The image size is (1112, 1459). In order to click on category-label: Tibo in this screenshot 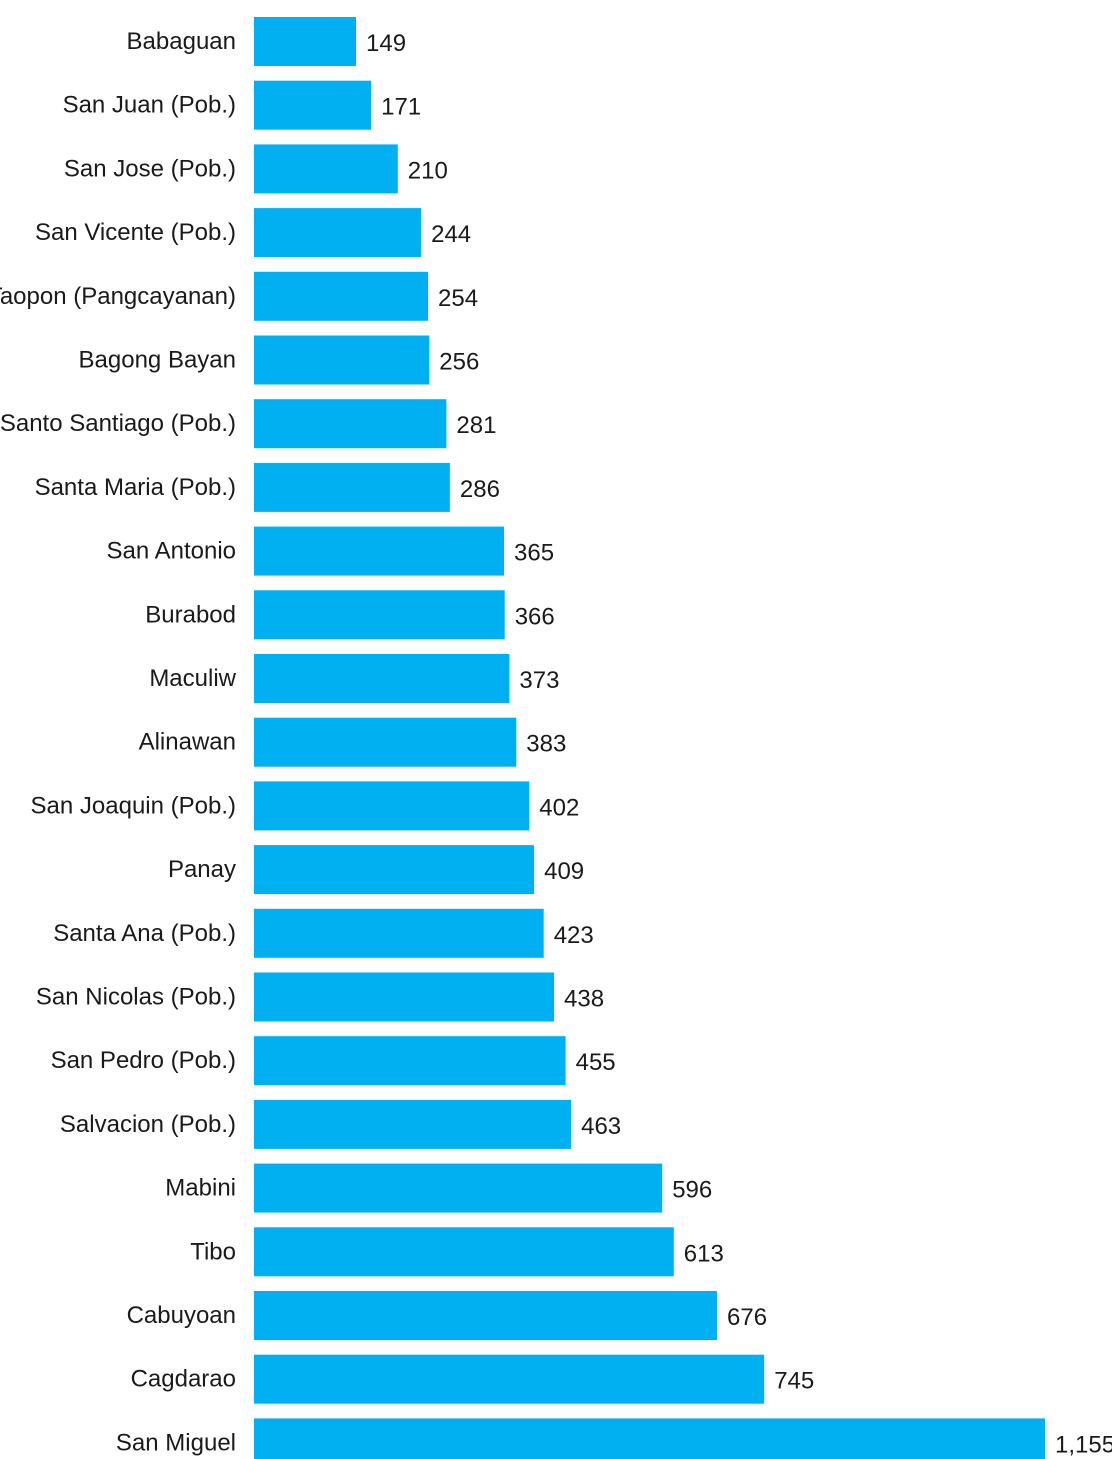, I will do `click(213, 1251)`.